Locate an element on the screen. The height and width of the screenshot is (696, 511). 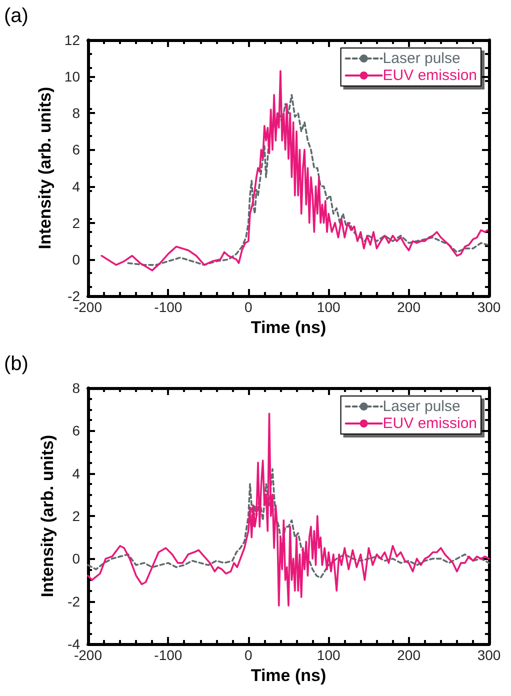
text: (b) is located at coordinates (16, 364).